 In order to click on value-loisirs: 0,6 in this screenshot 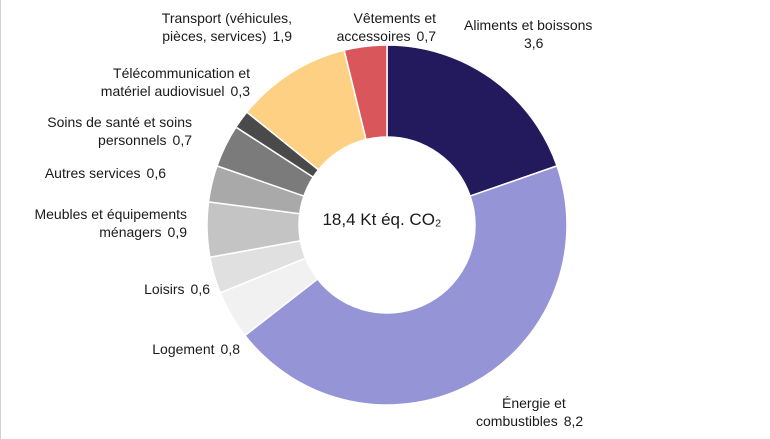, I will do `click(200, 289)`.